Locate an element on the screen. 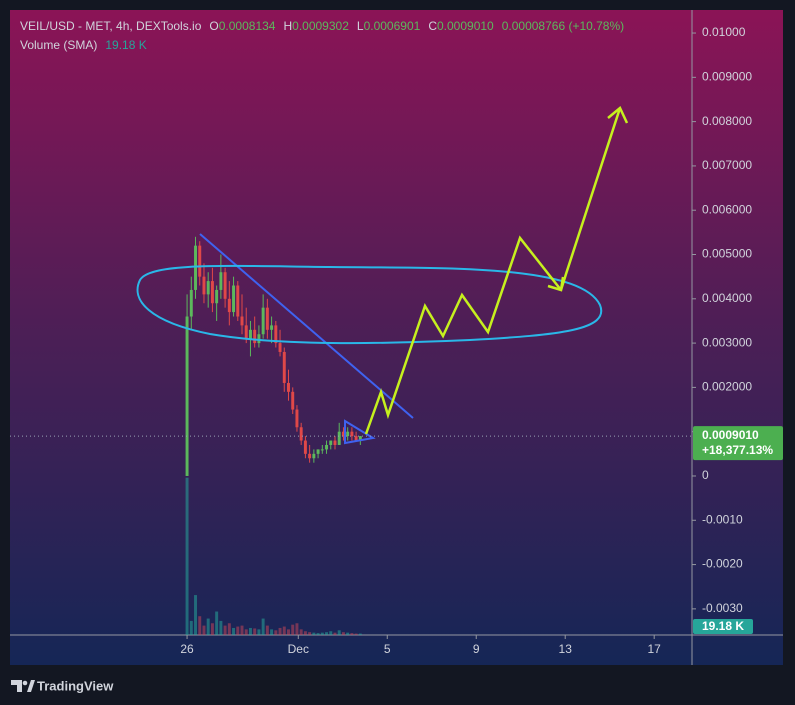 This screenshot has width=795, height=705. ellipse is located at coordinates (369, 304).